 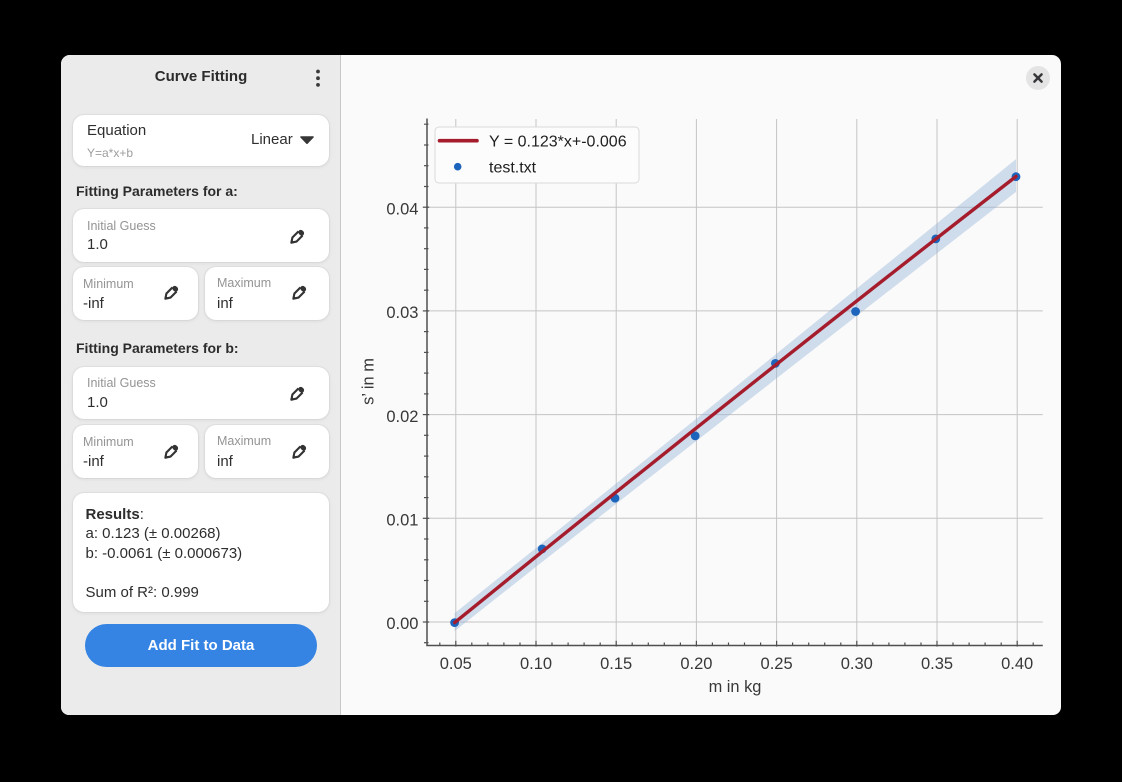 I want to click on svg-text: m in kg, so click(x=735, y=687).